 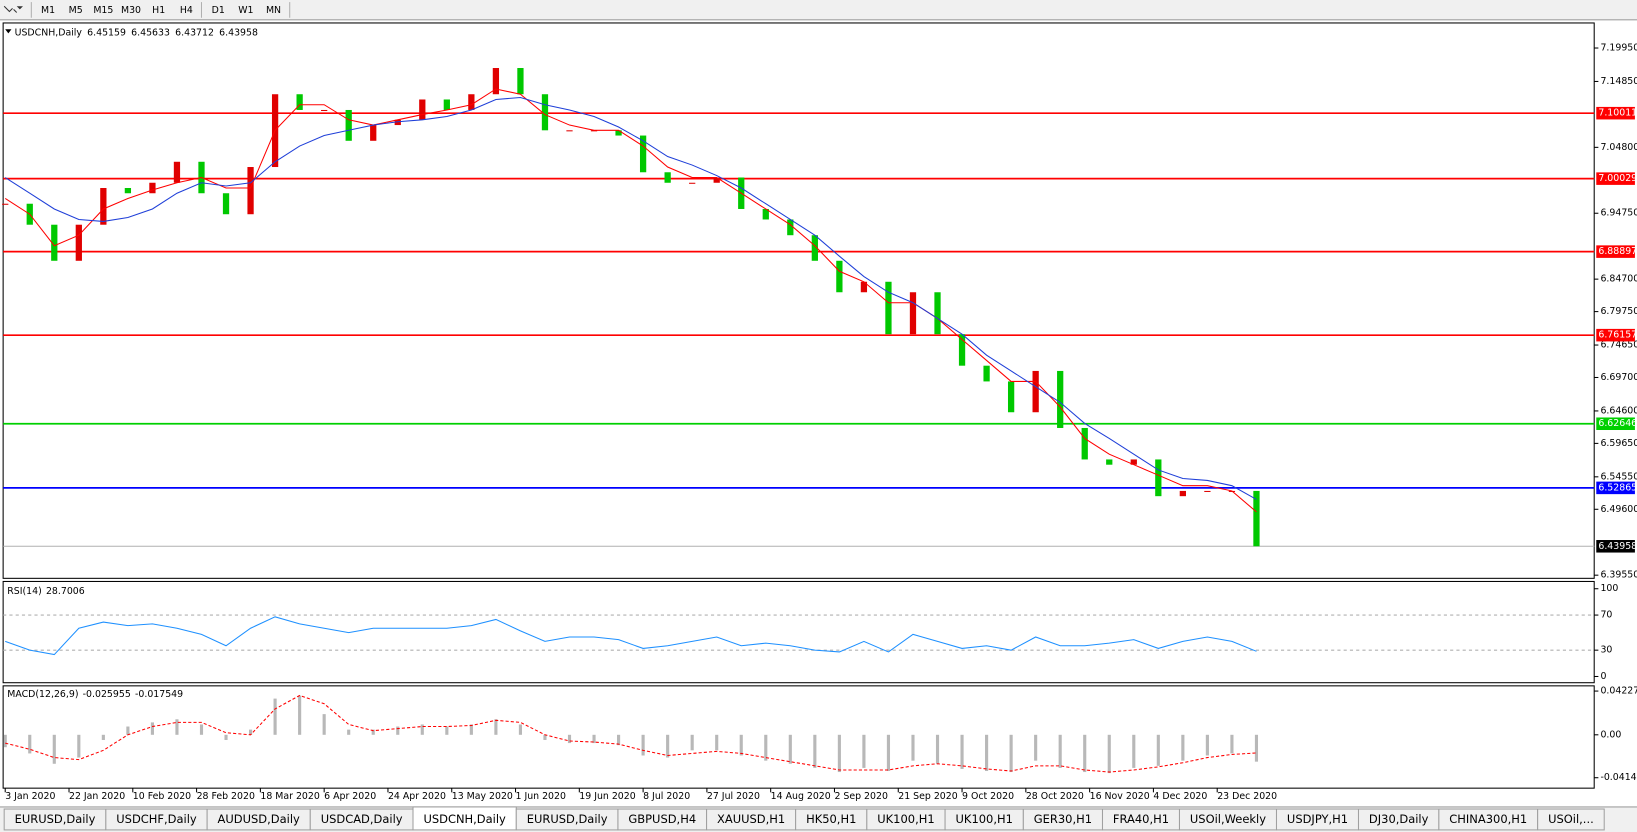 What do you see at coordinates (1228, 819) in the screenshot?
I see `tab-label: USOil,Weekly` at bounding box center [1228, 819].